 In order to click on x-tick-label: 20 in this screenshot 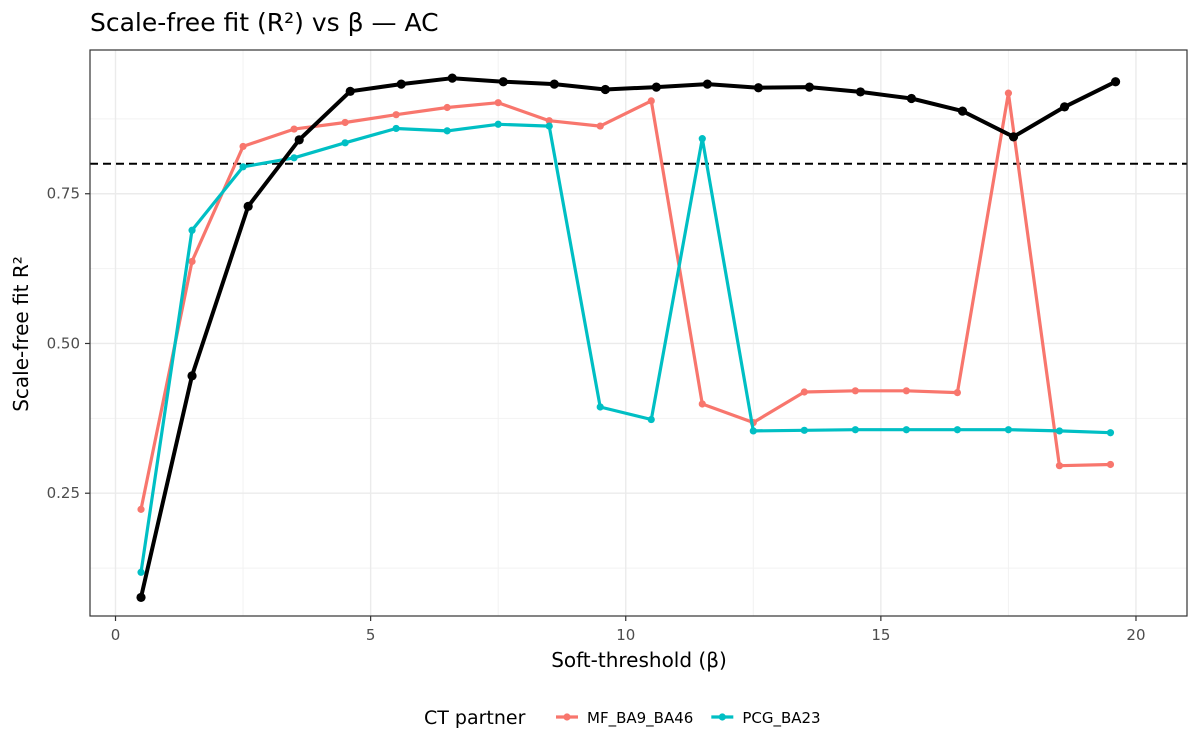, I will do `click(1135, 635)`.